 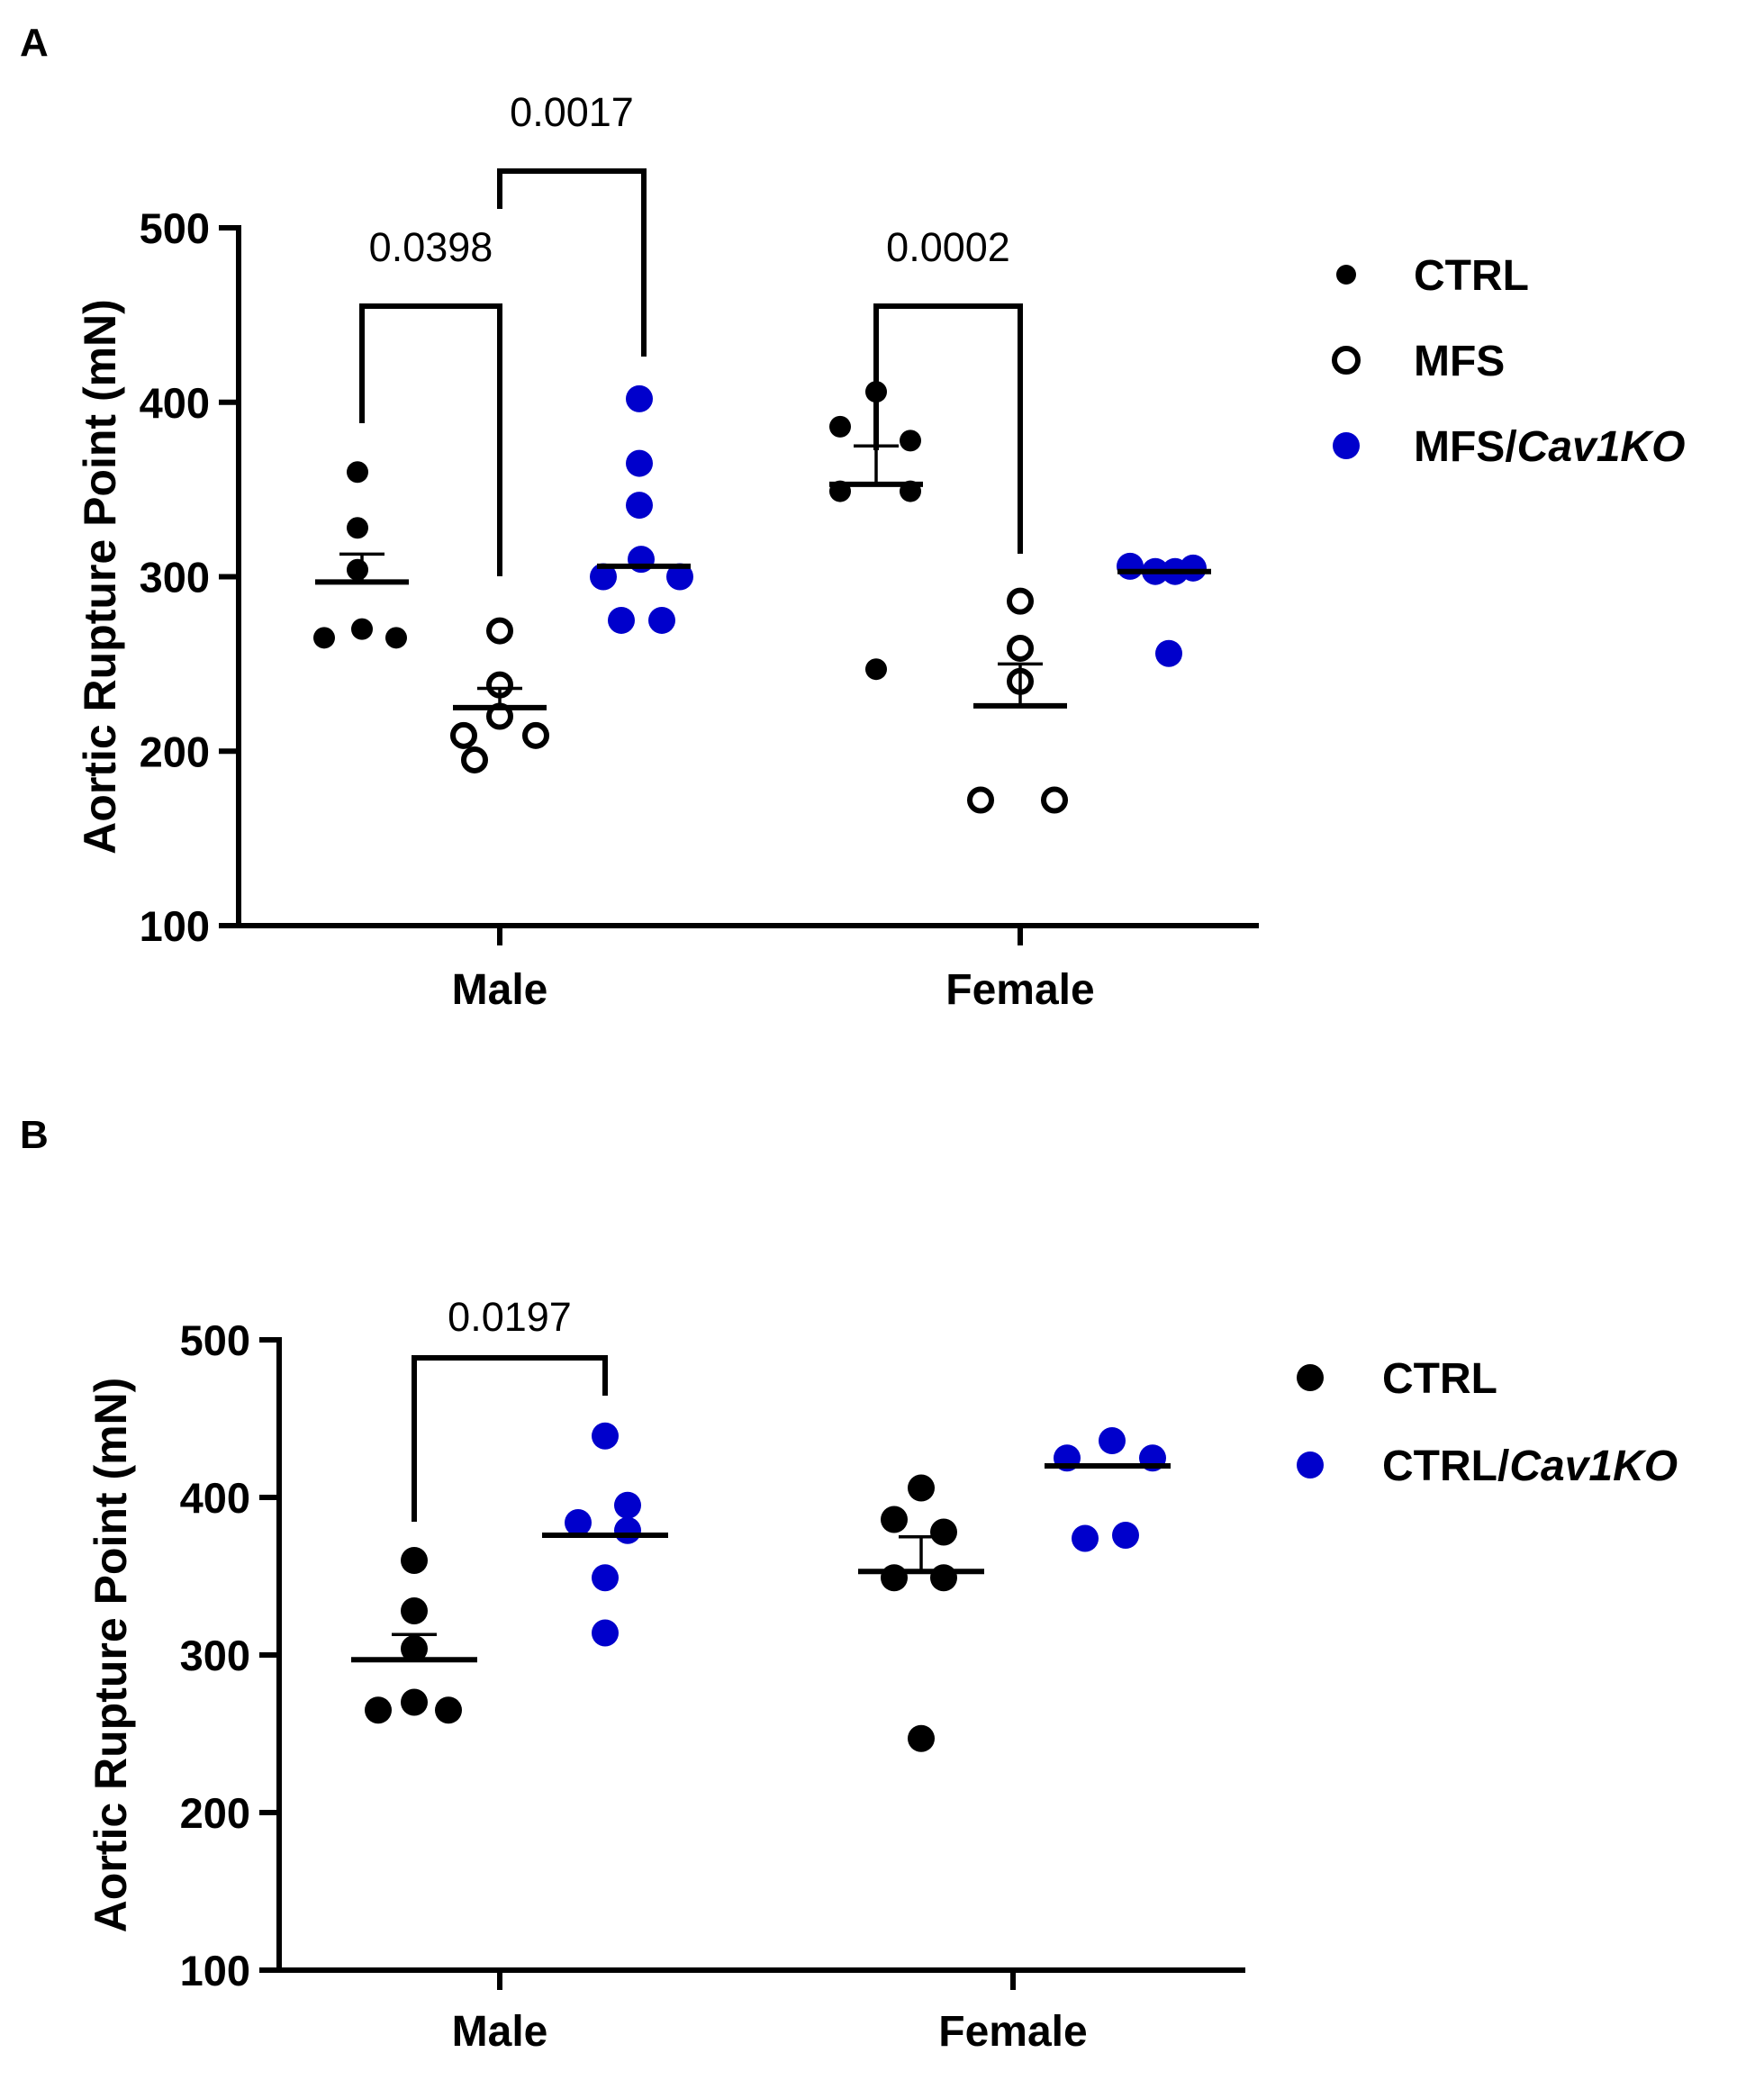 I want to click on p-value-label: 0.0398, so click(x=431, y=247).